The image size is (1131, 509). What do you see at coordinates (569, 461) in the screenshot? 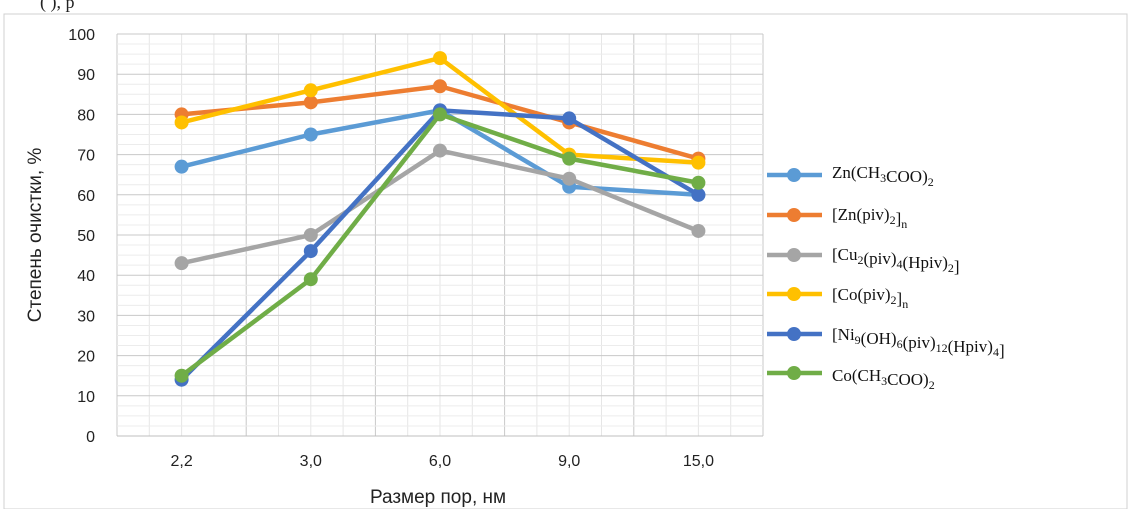
I see `x-tick-label: 9,0` at bounding box center [569, 461].